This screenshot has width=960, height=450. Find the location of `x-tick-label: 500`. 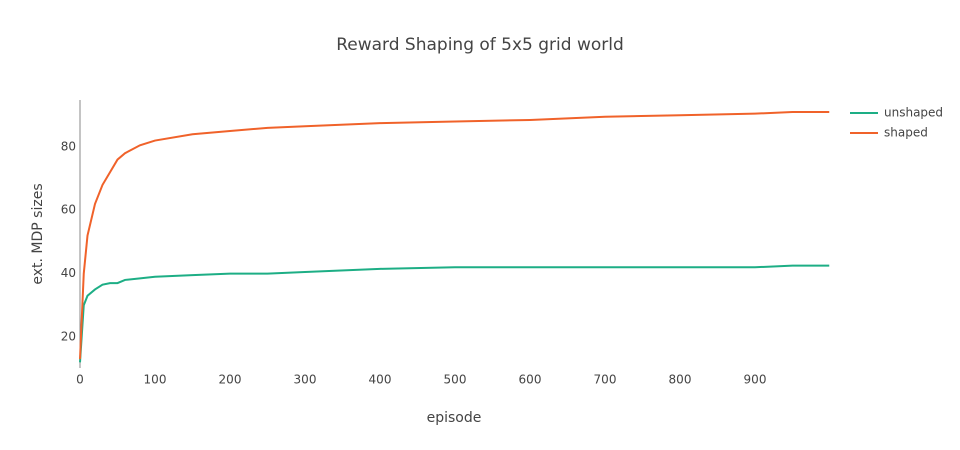

x-tick-label: 500 is located at coordinates (455, 380).